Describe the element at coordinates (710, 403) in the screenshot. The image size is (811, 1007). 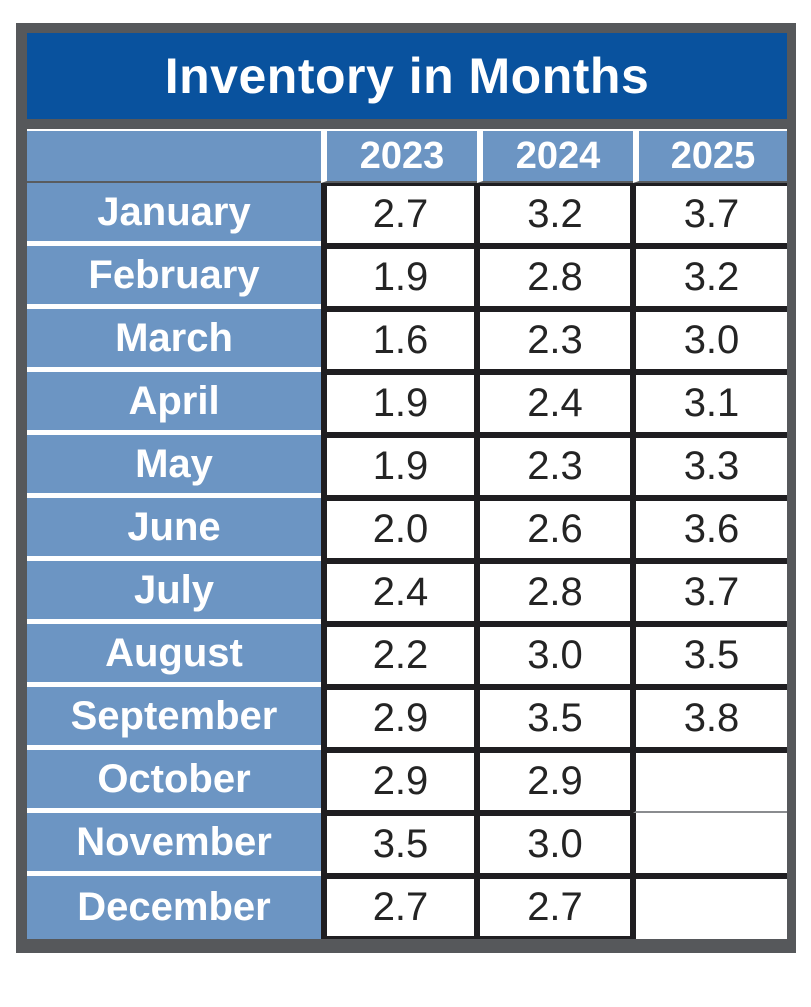
I see `value-cell: 3.1` at that location.